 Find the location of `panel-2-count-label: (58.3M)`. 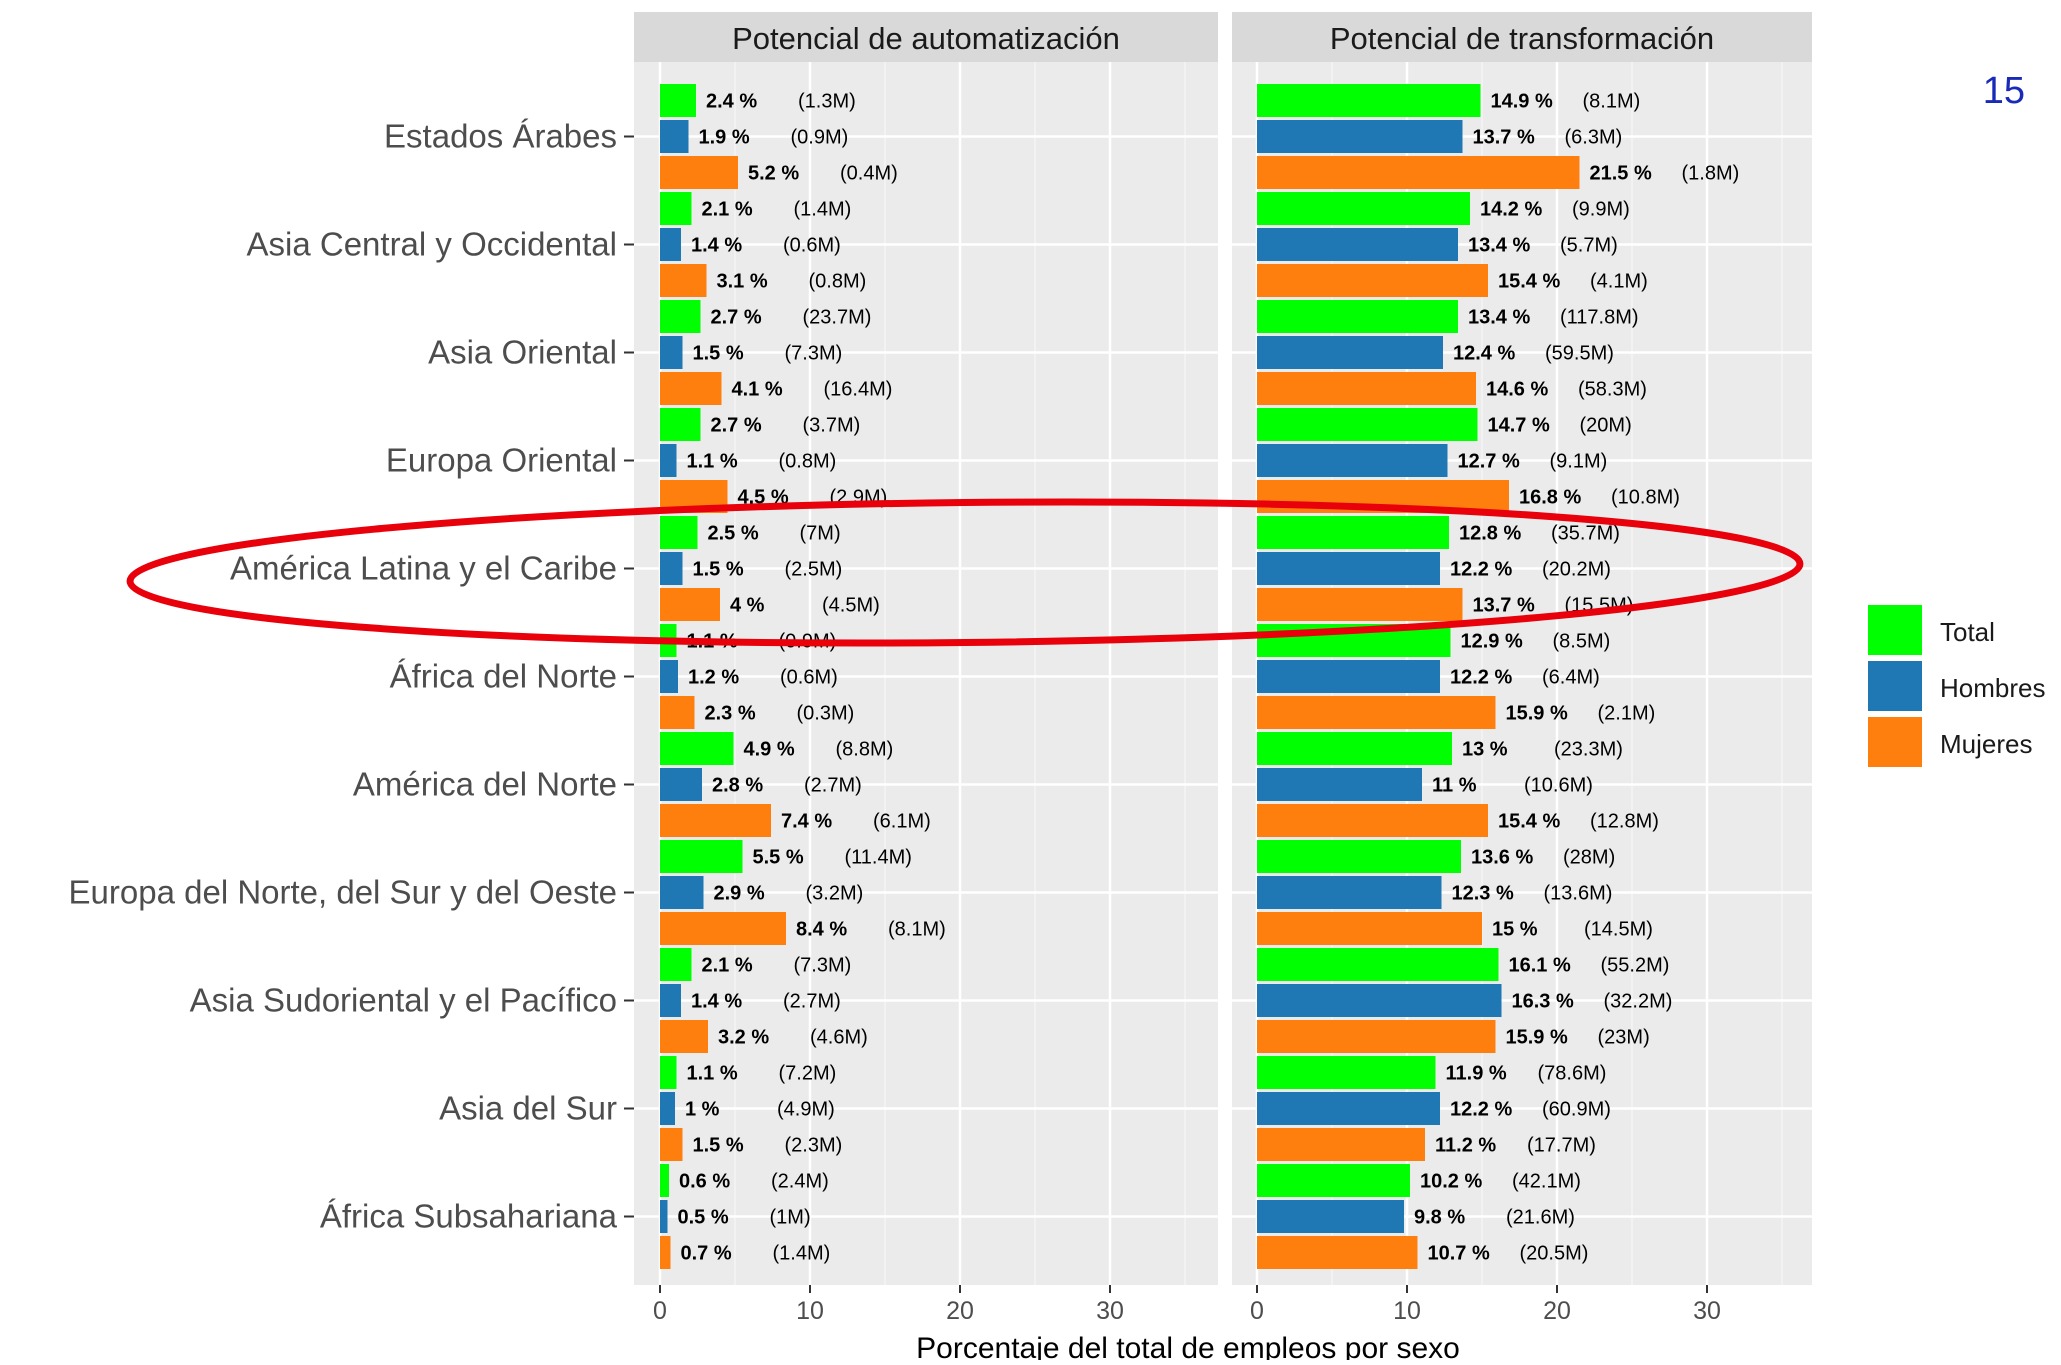

panel-2-count-label: (58.3M) is located at coordinates (1612, 390).